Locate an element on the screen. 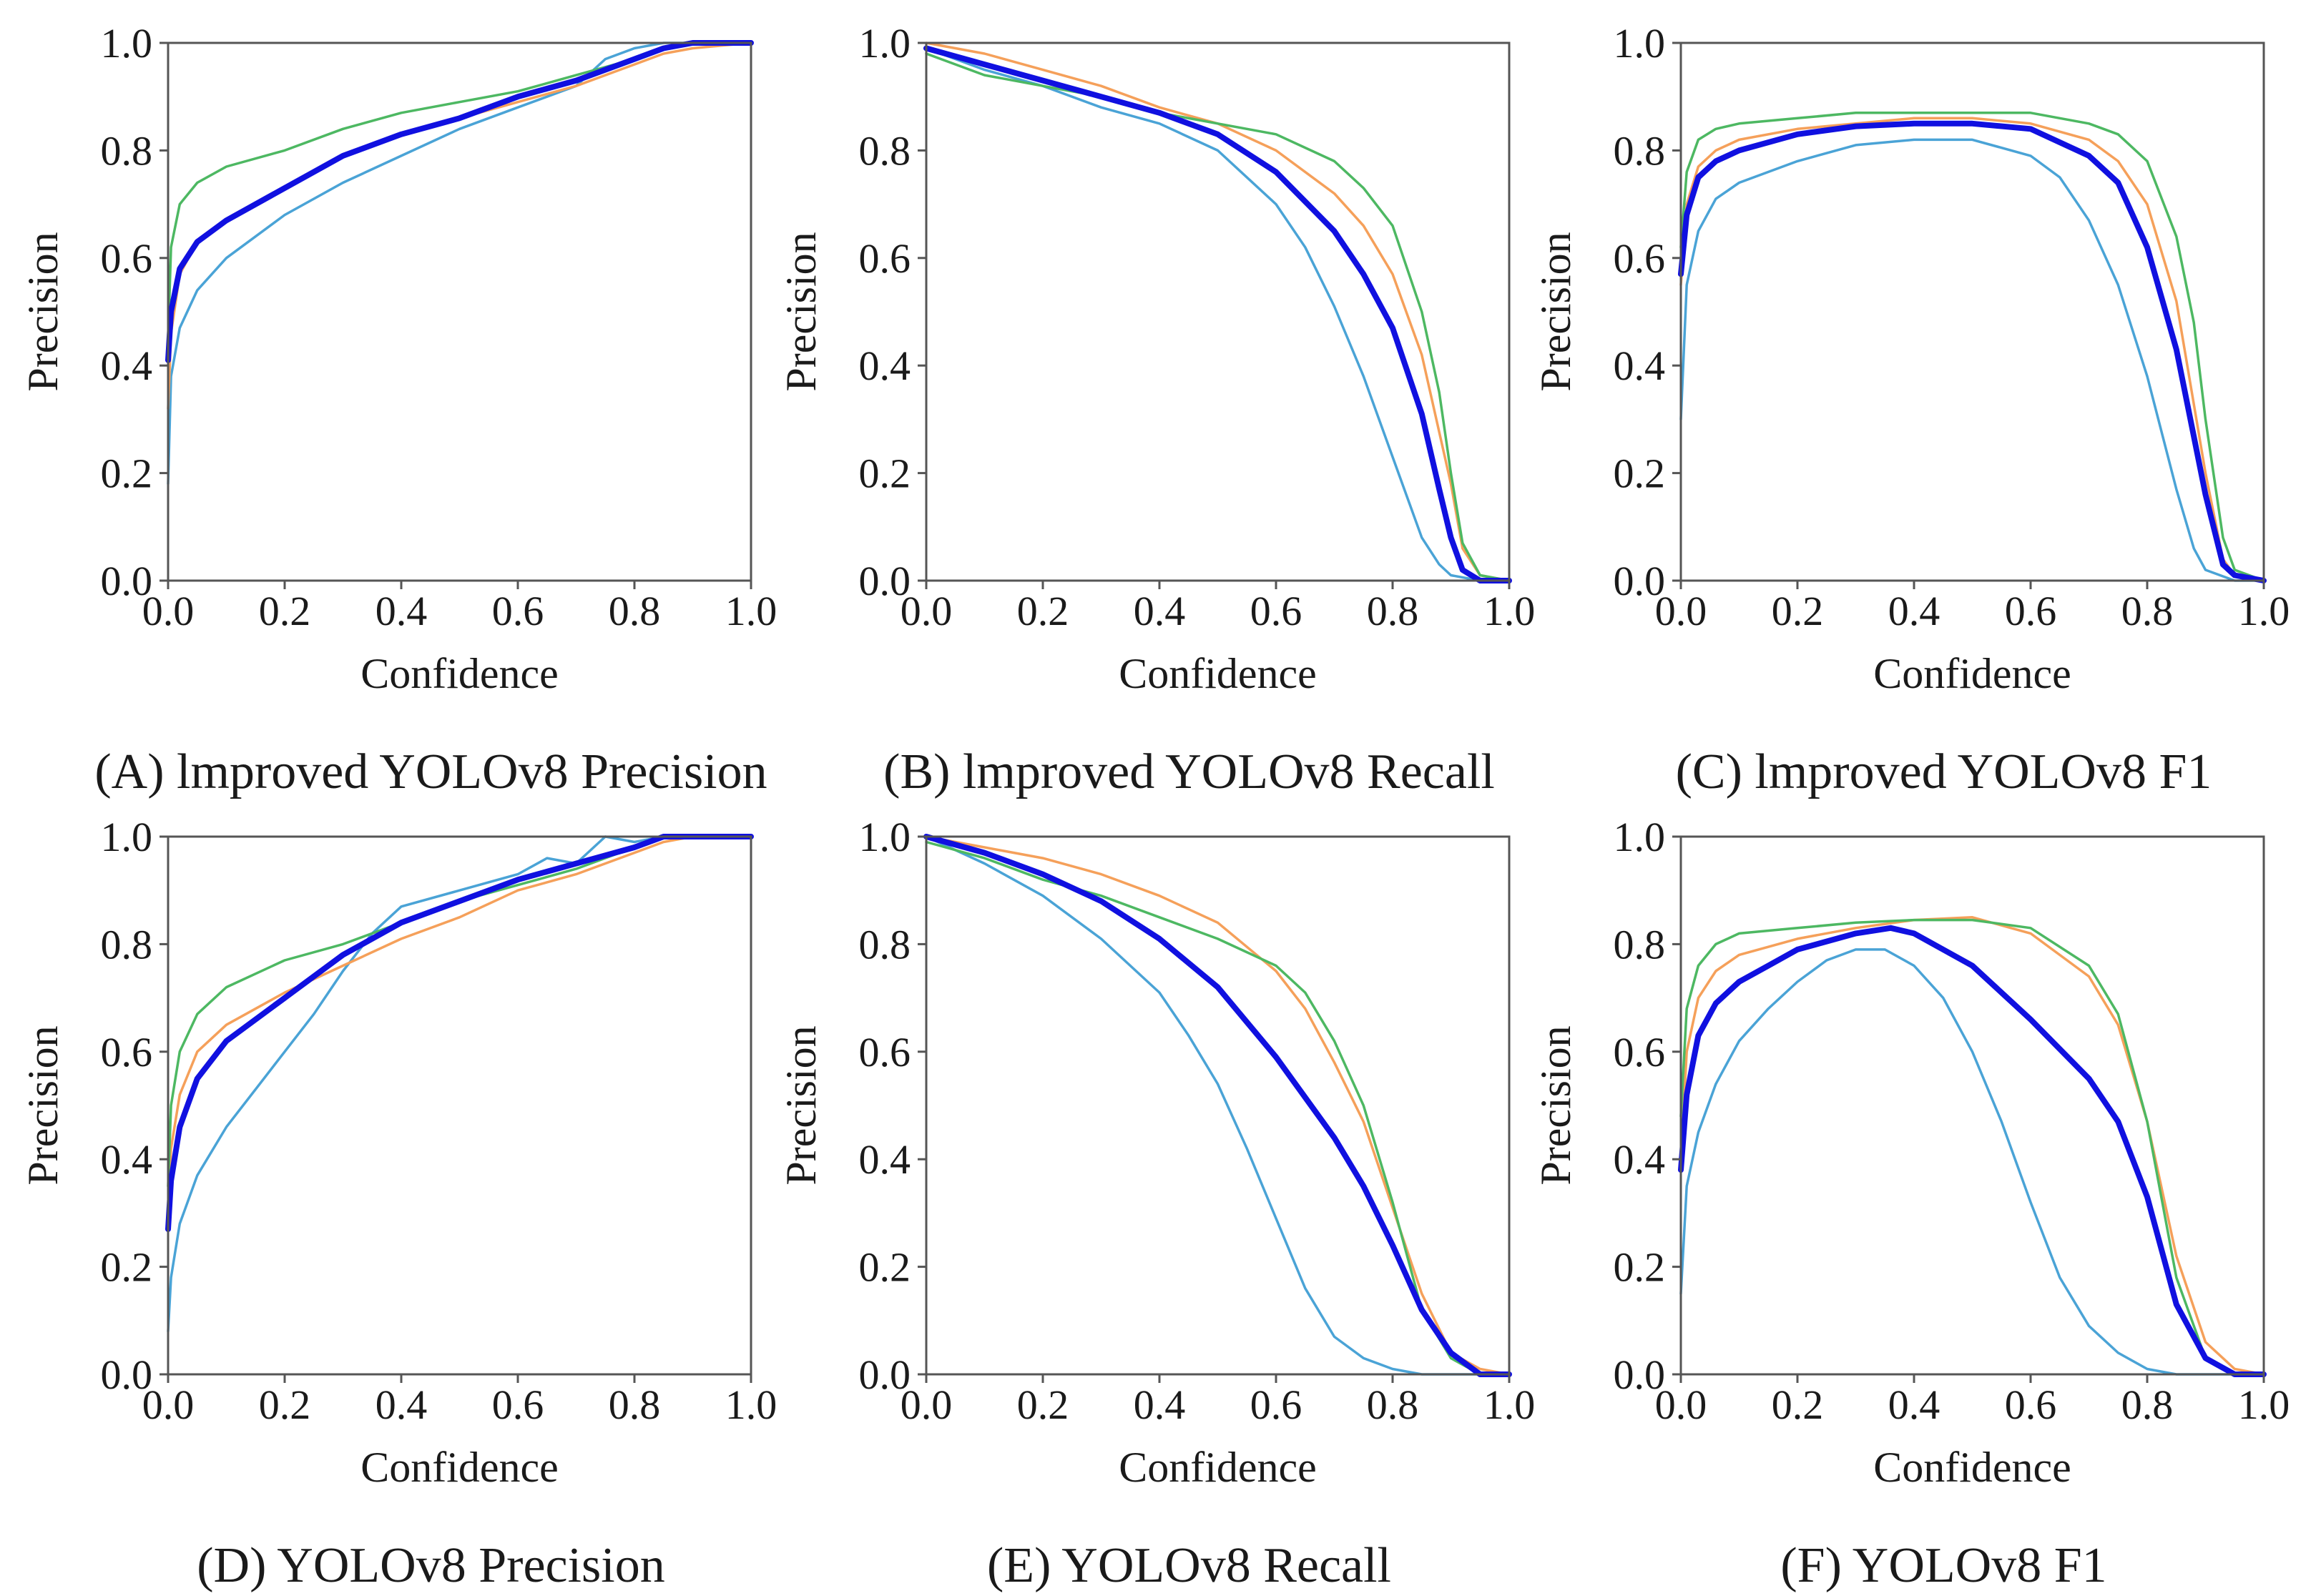 This screenshot has height=1596, width=2316. panel-caption: (E) YOLOv8 Recall is located at coordinates (1189, 1565).